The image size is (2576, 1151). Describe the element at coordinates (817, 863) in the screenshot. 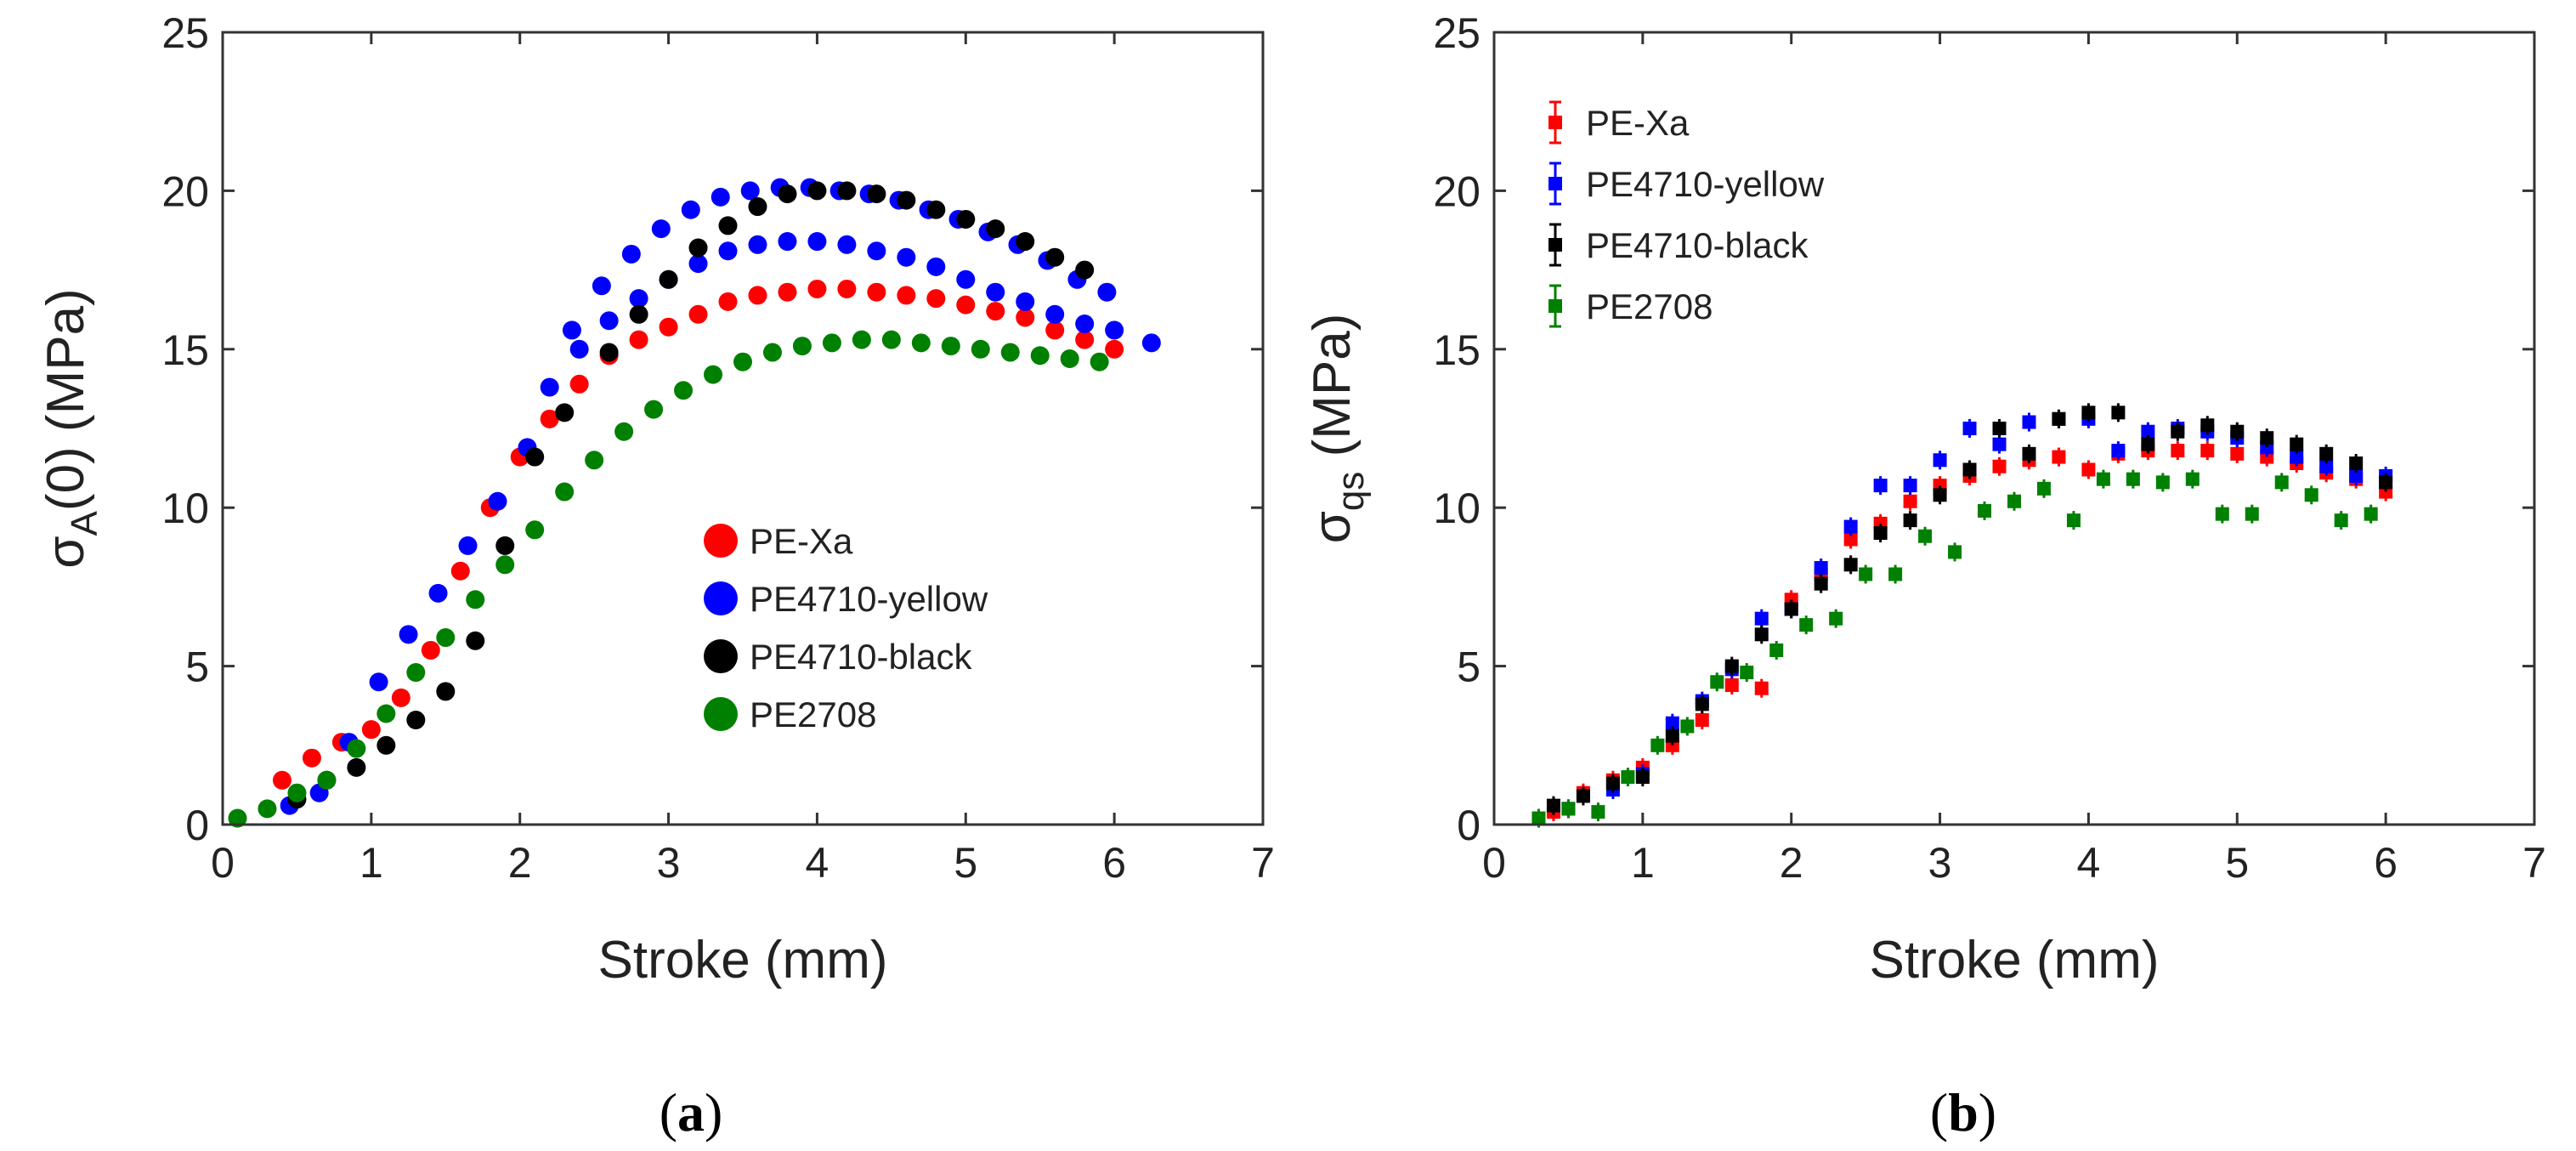

I see `x-tick-label: 4` at that location.